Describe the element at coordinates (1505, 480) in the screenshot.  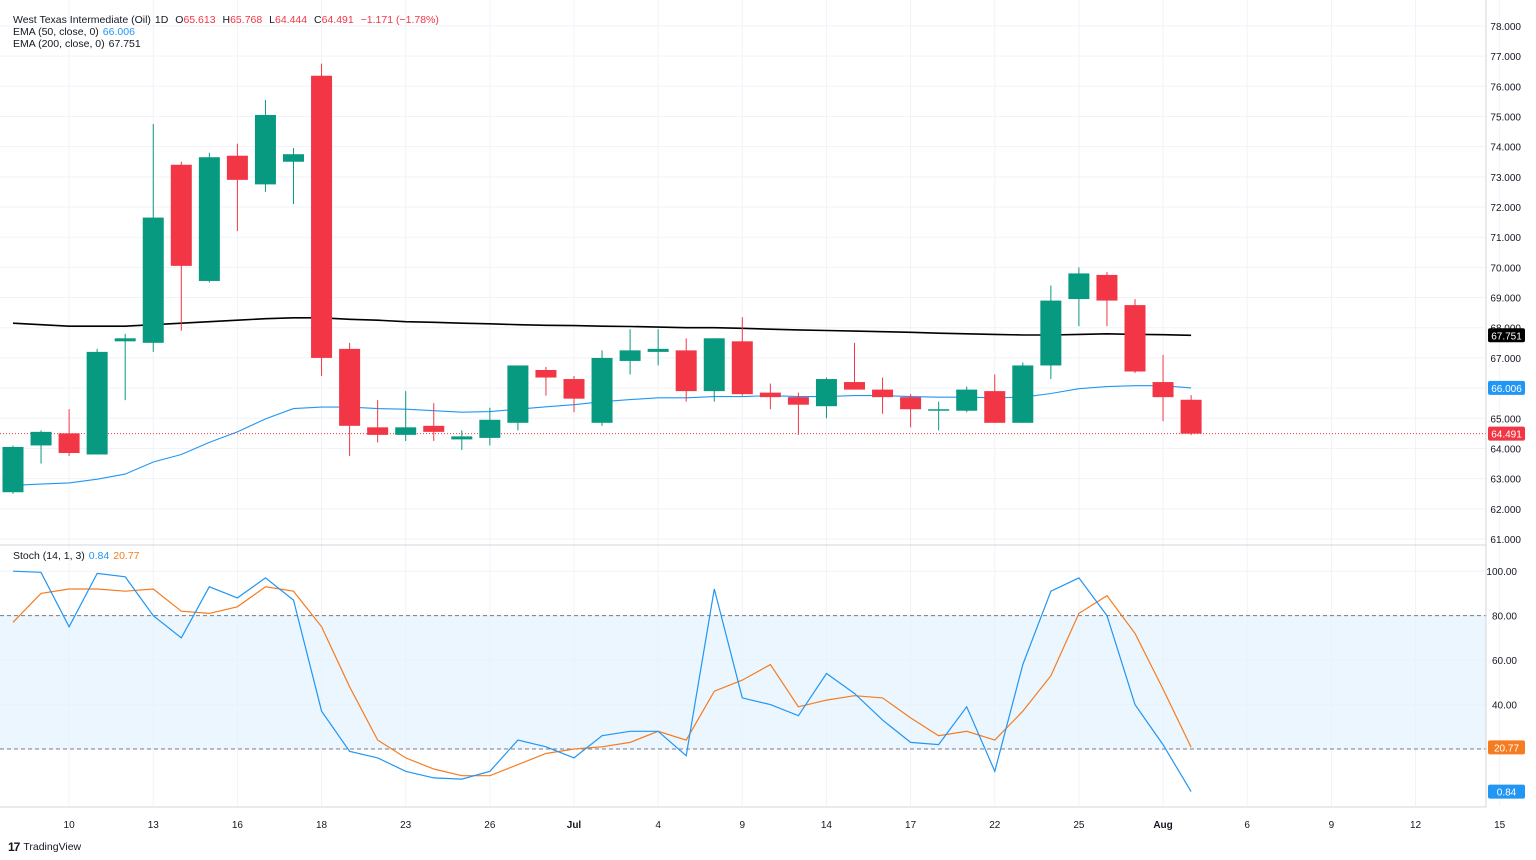
I see `price-tick-label: 63.000` at that location.